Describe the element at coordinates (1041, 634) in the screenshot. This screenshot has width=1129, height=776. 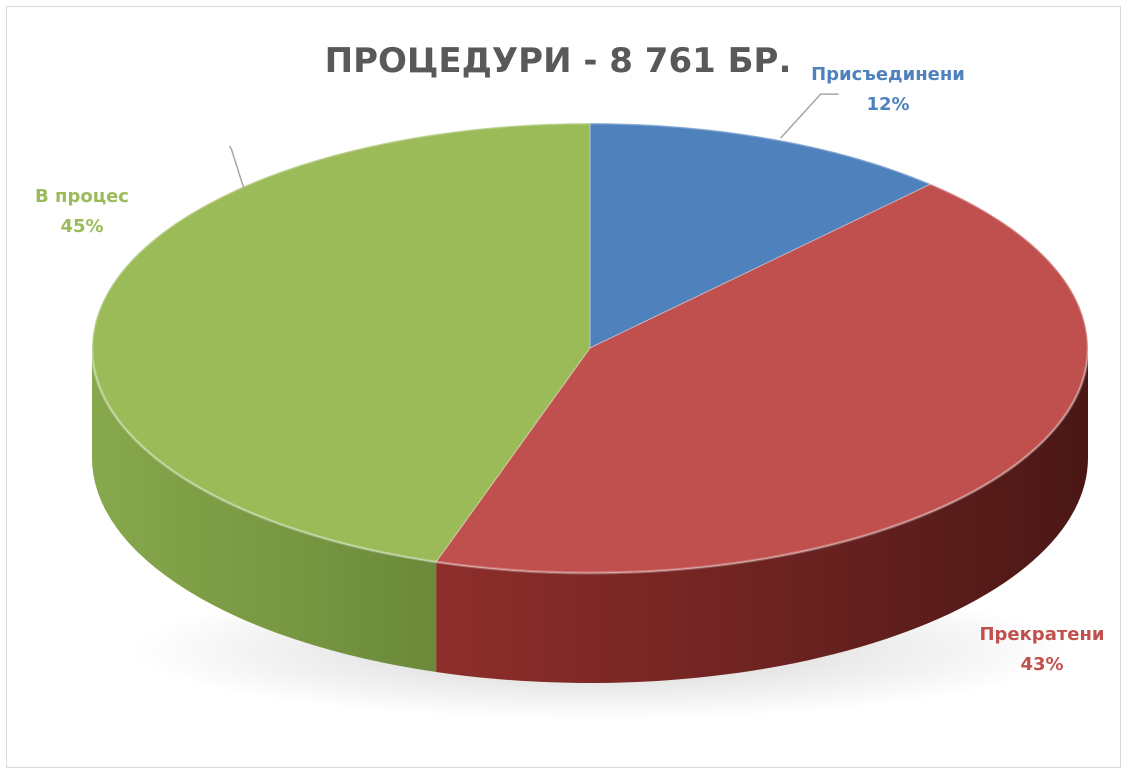
I see `label-slice-2-name: Прекратени` at that location.